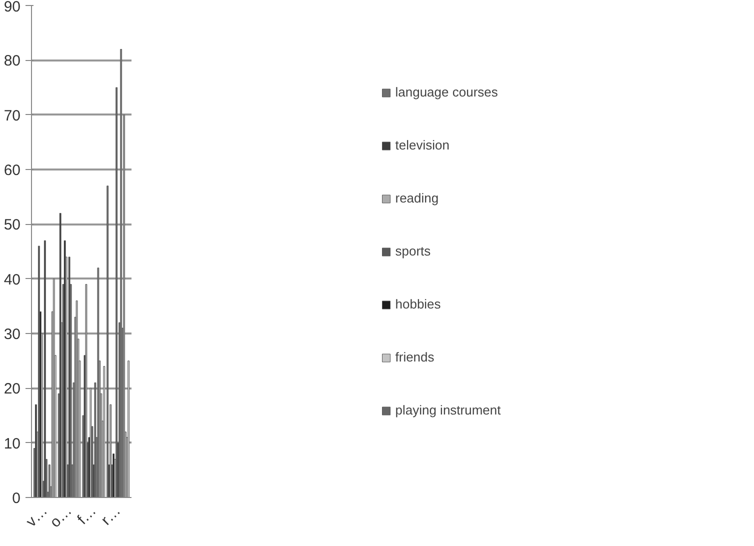  I want to click on y-tick-label: 50, so click(12, 225).